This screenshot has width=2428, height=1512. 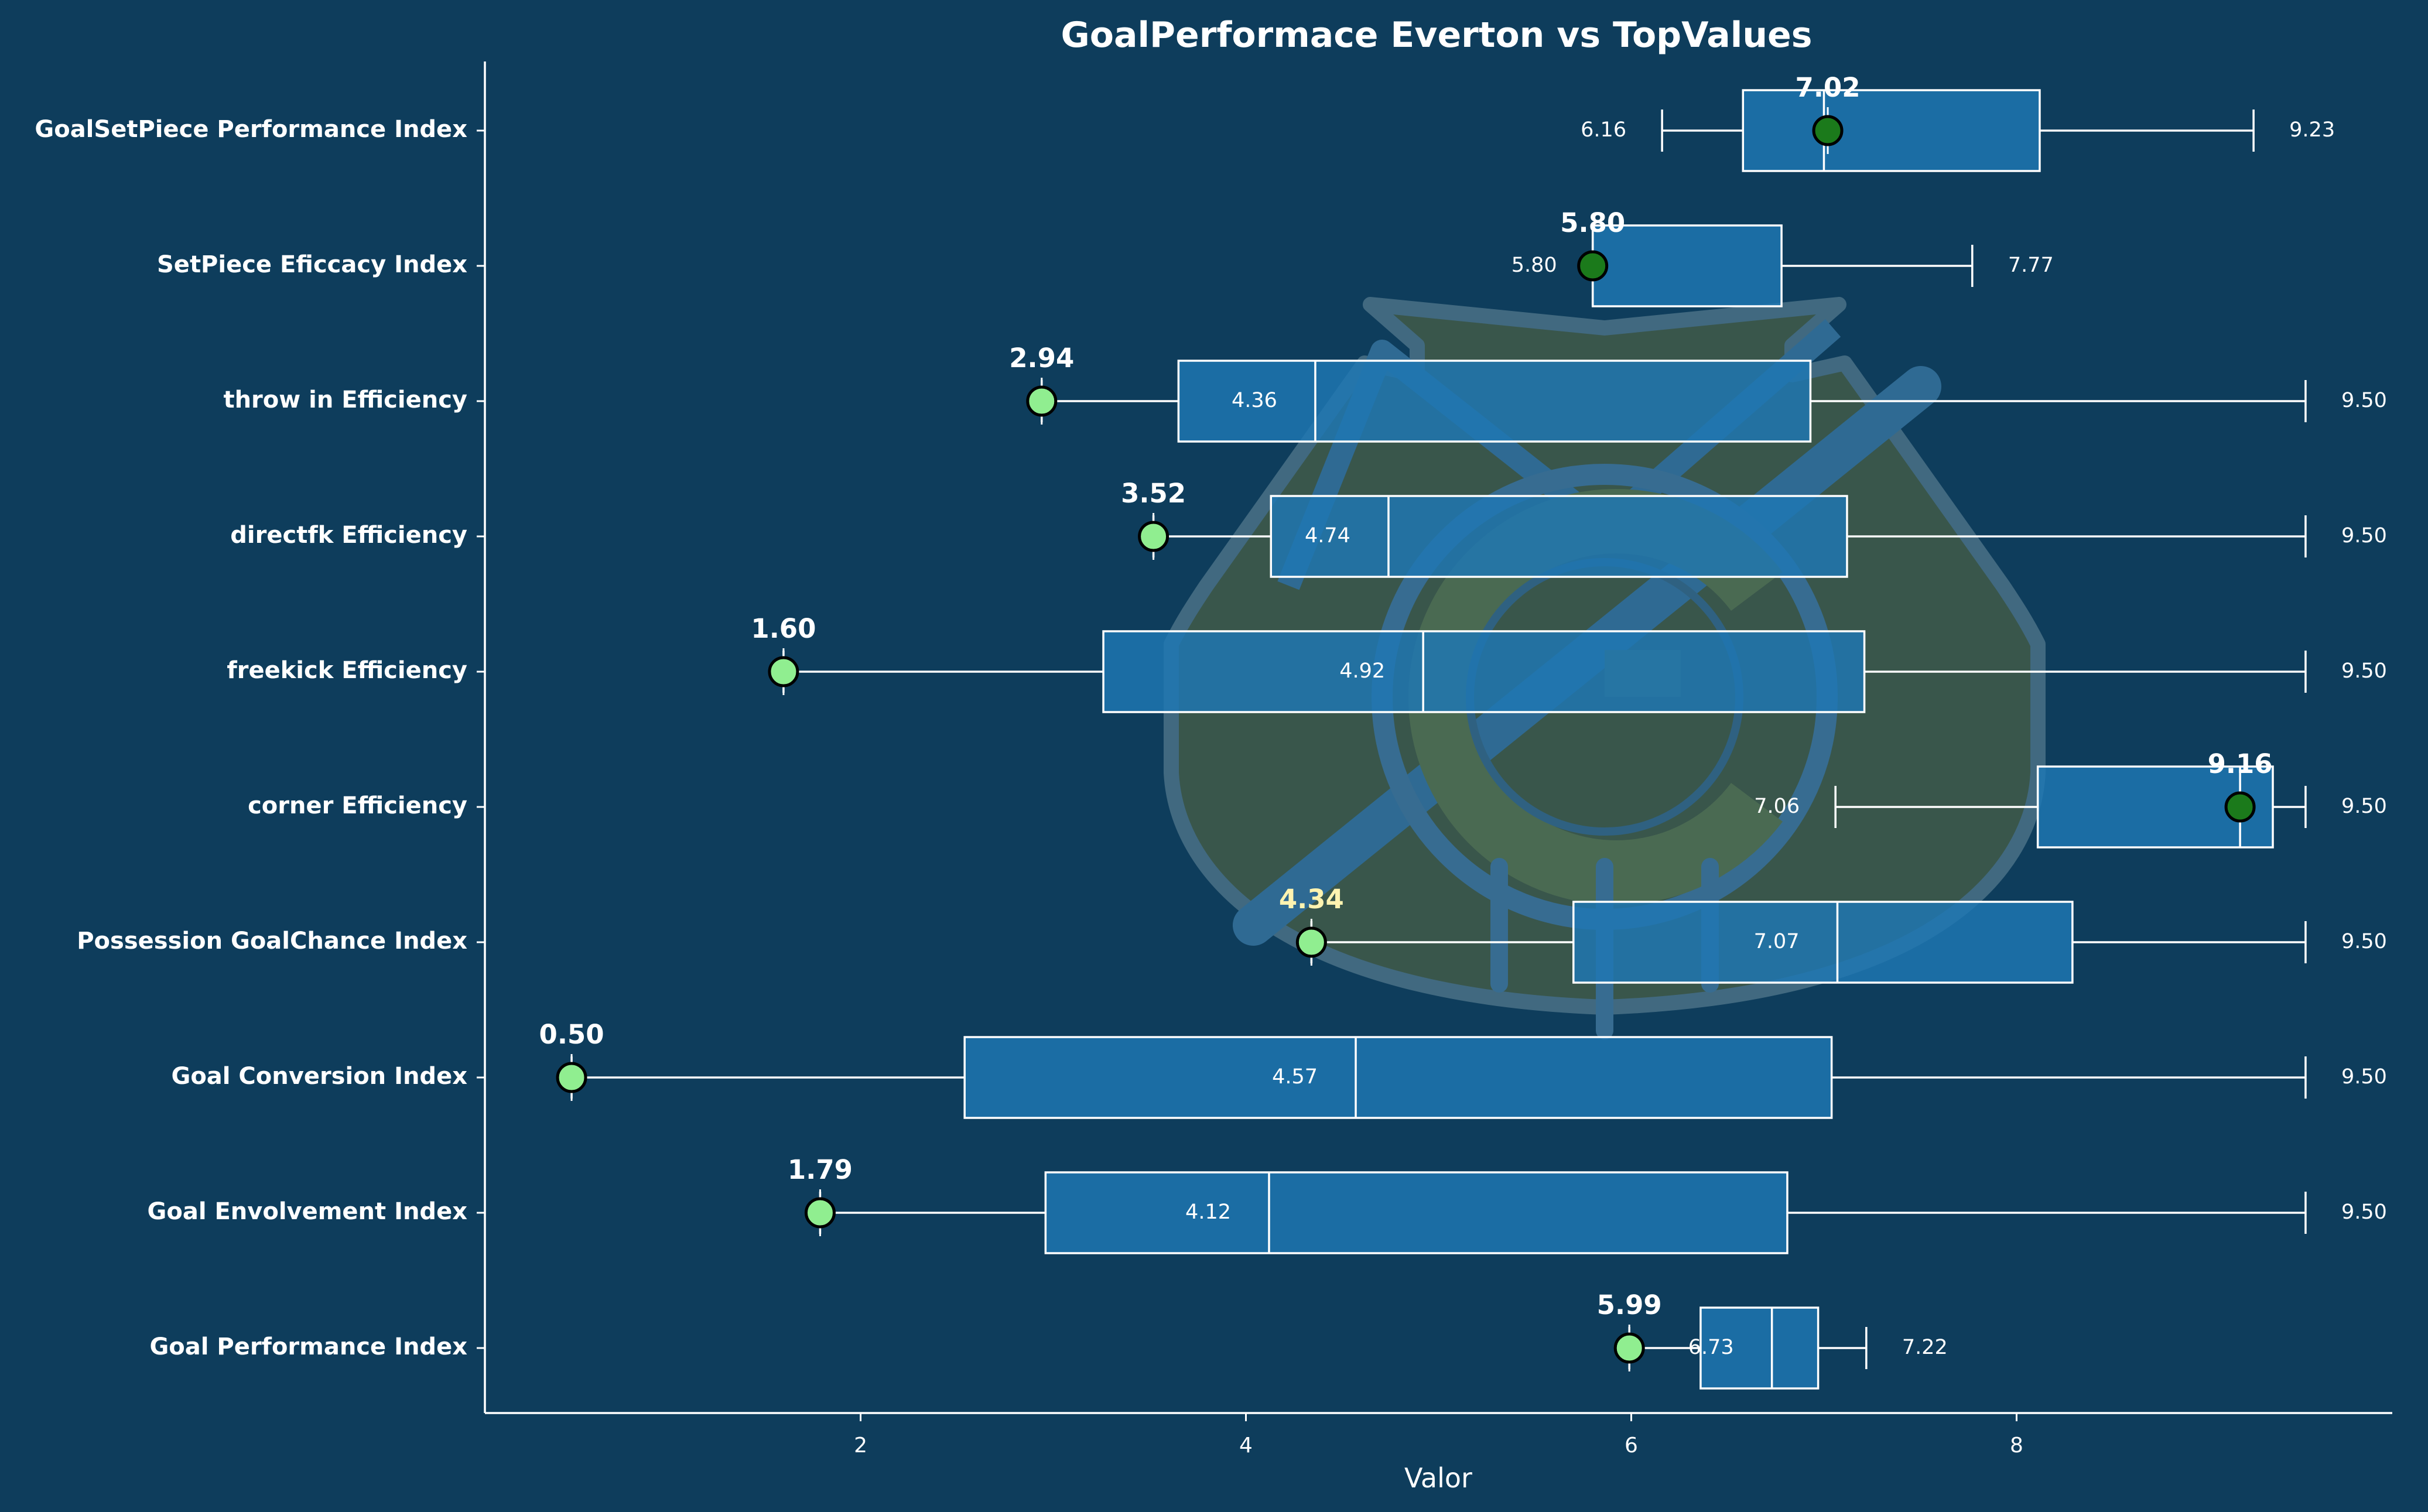 I want to click on x-ticks: 2 4 6 8, so click(x=1438, y=1435).